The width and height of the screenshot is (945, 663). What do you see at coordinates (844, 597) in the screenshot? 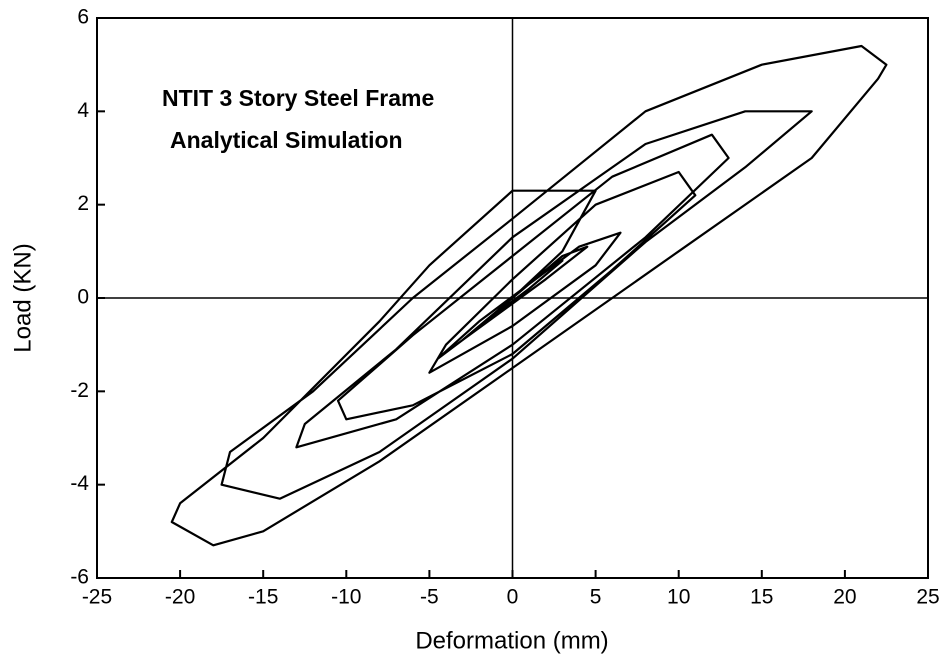
I see `x-tick-label: 20` at bounding box center [844, 597].